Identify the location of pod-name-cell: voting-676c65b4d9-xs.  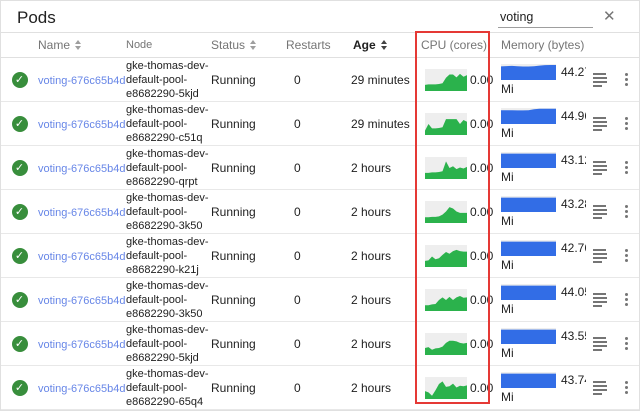
(82, 80).